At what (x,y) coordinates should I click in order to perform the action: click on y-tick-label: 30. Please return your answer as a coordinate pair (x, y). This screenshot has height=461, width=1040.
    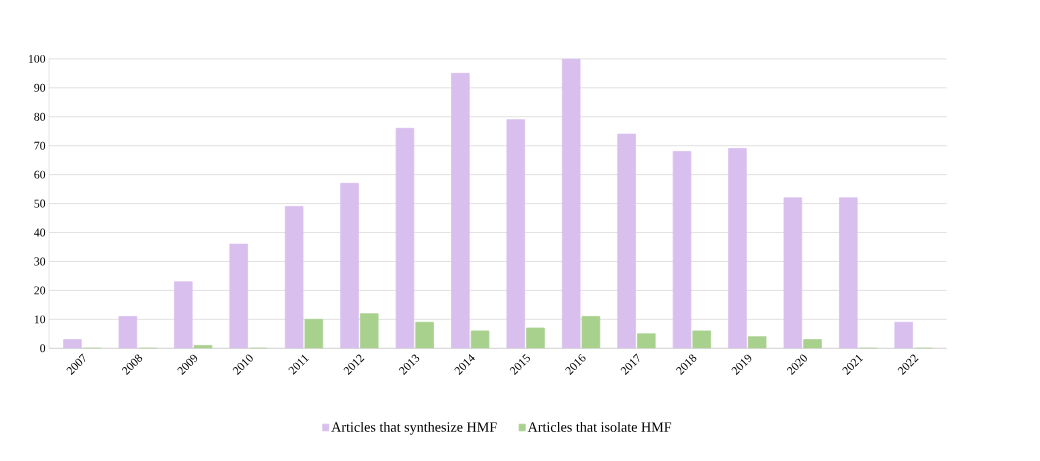
    Looking at the image, I should click on (40, 261).